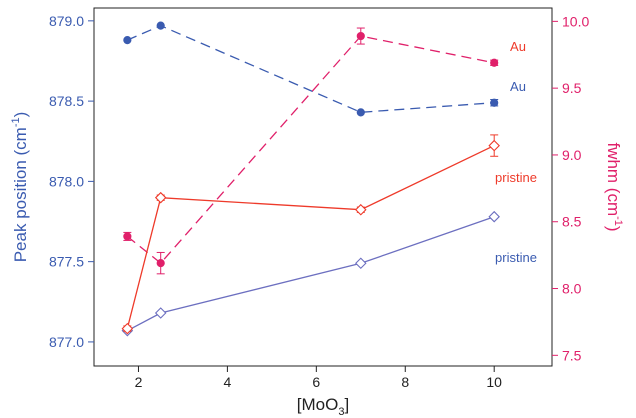  What do you see at coordinates (572, 355) in the screenshot?
I see `y-right-tick-label-0: 7.5` at bounding box center [572, 355].